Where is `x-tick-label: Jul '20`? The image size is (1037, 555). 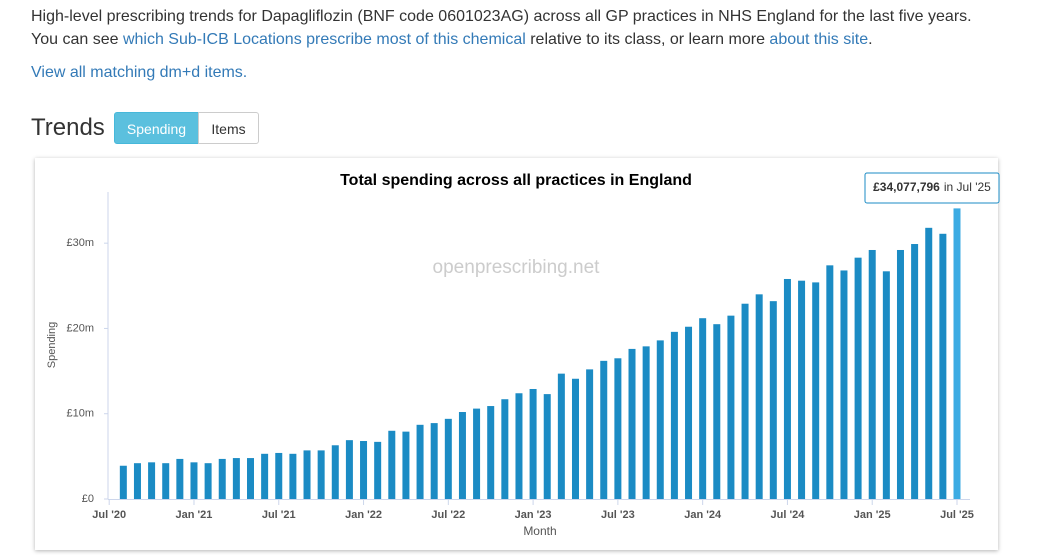 x-tick-label: Jul '20 is located at coordinates (109, 515).